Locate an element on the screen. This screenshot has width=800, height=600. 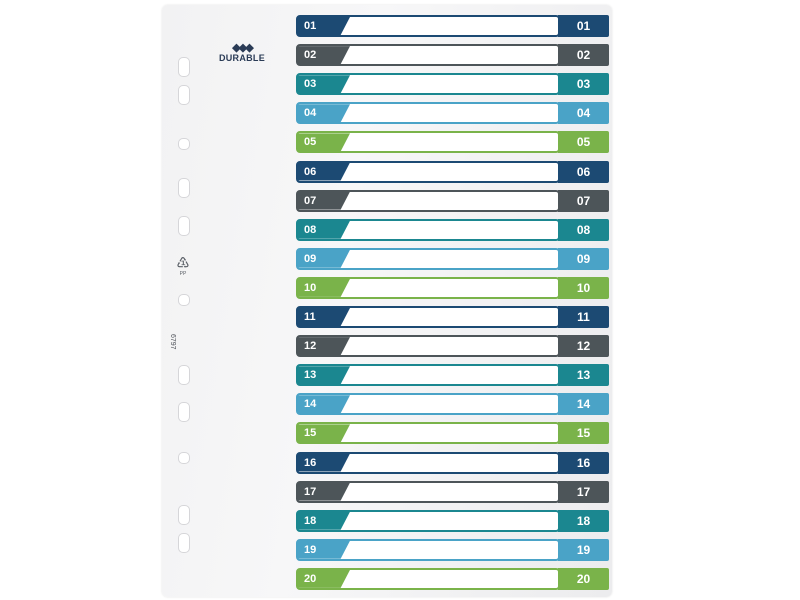
tab-row: 12 12 is located at coordinates (453, 346).